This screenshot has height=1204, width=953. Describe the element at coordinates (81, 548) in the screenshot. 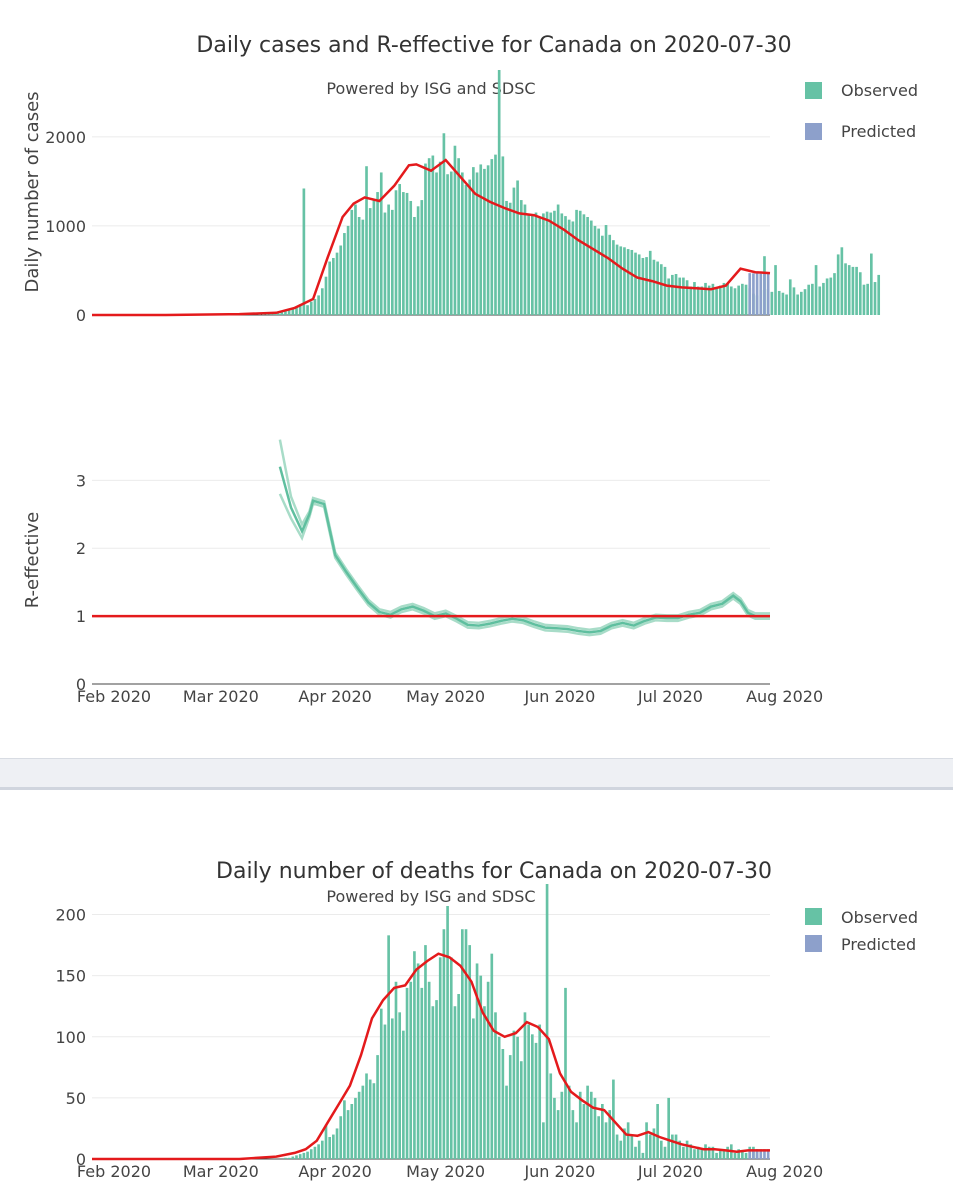

I see `r-ytick-label: 2` at that location.